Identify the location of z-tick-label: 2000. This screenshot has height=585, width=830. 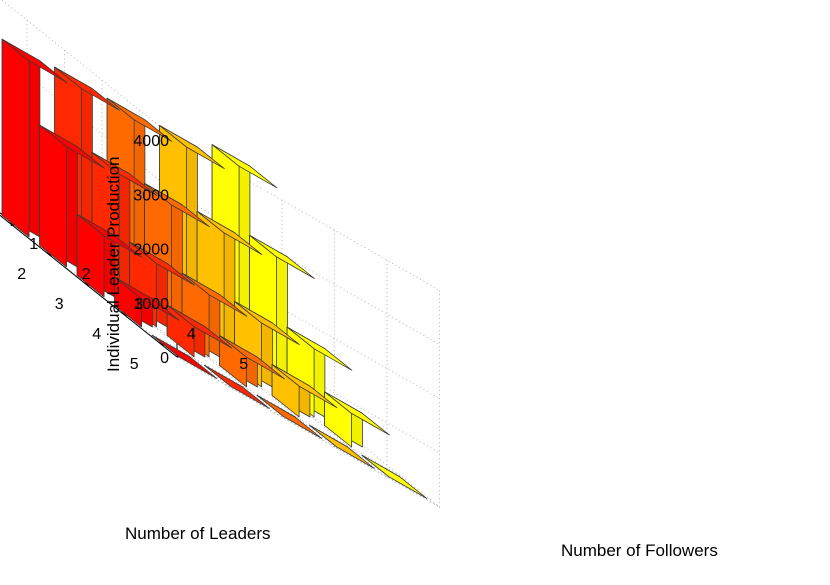
(151, 250).